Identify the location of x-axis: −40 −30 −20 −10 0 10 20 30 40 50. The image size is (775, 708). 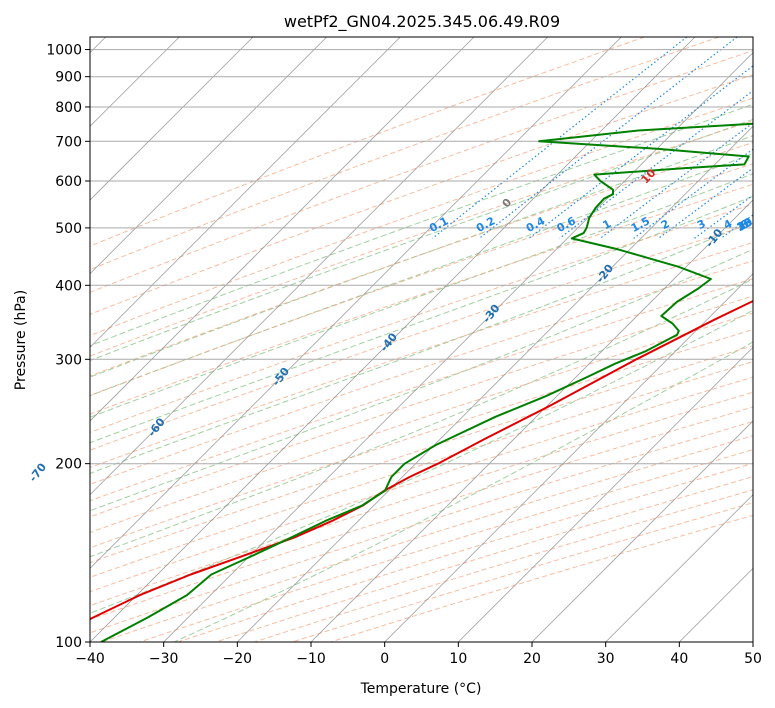
(418, 654).